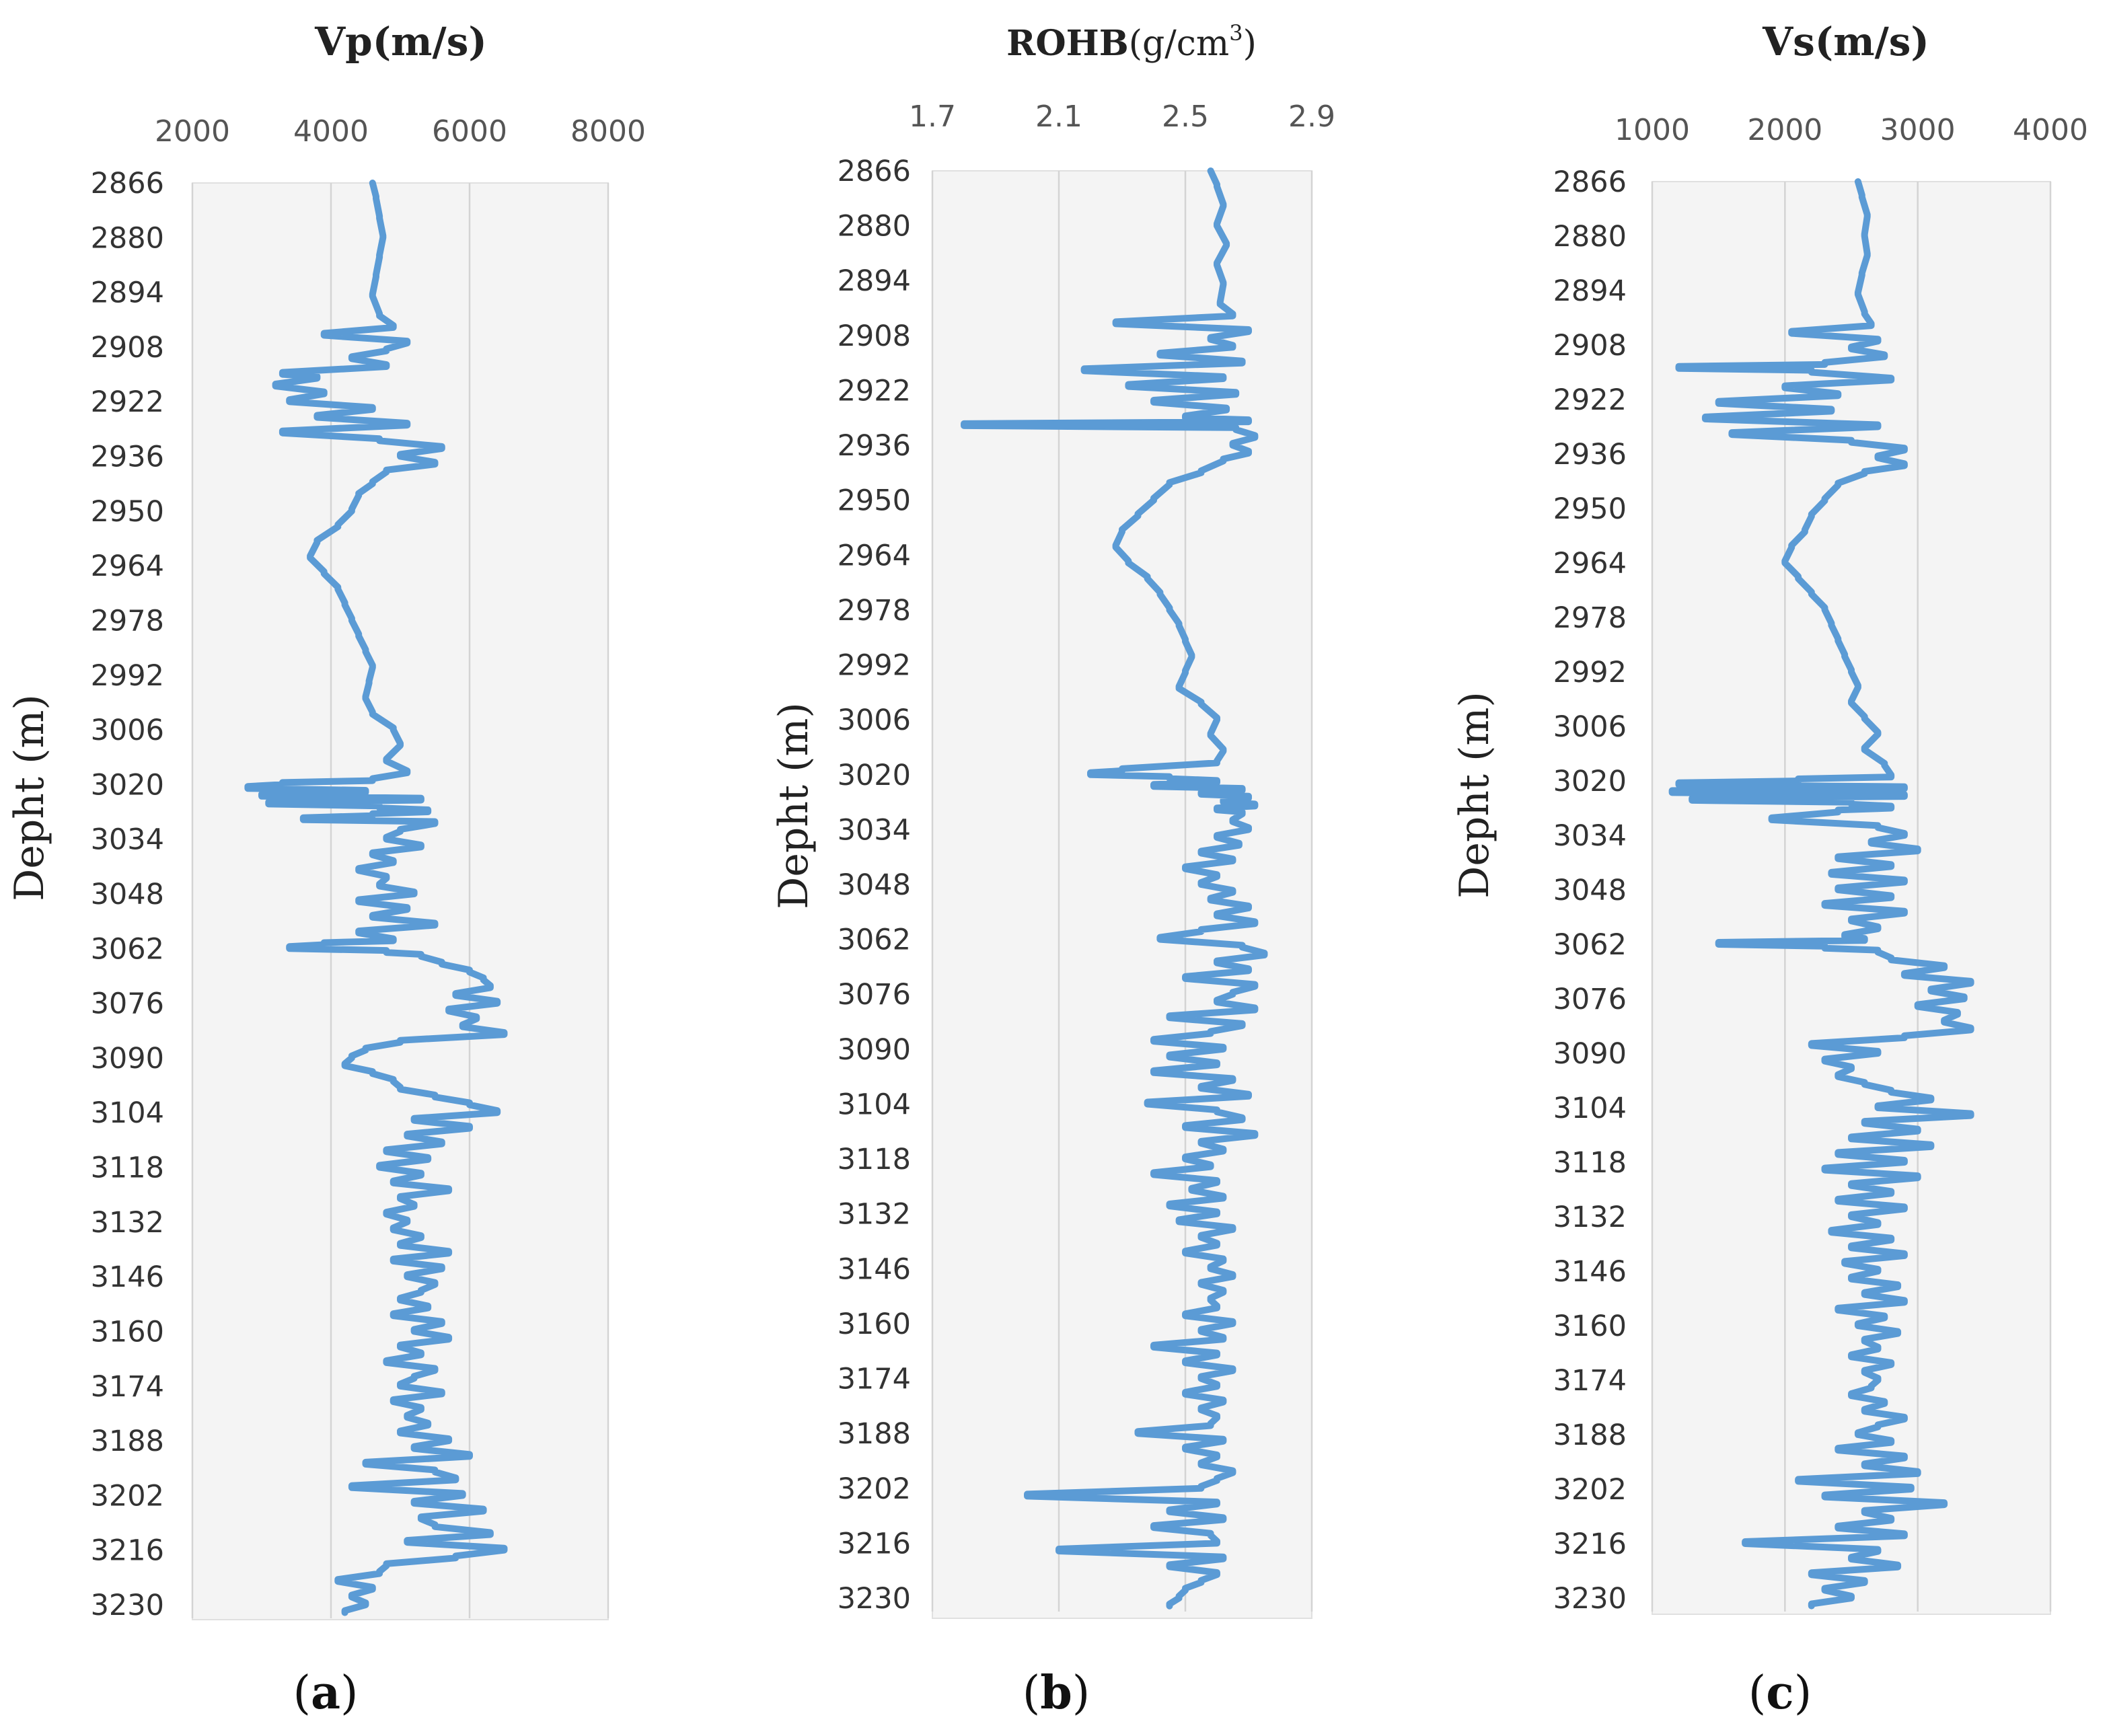 The image size is (2111, 1736). What do you see at coordinates (1821, 894) in the screenshot?
I see `panel-c-vs-series-line` at bounding box center [1821, 894].